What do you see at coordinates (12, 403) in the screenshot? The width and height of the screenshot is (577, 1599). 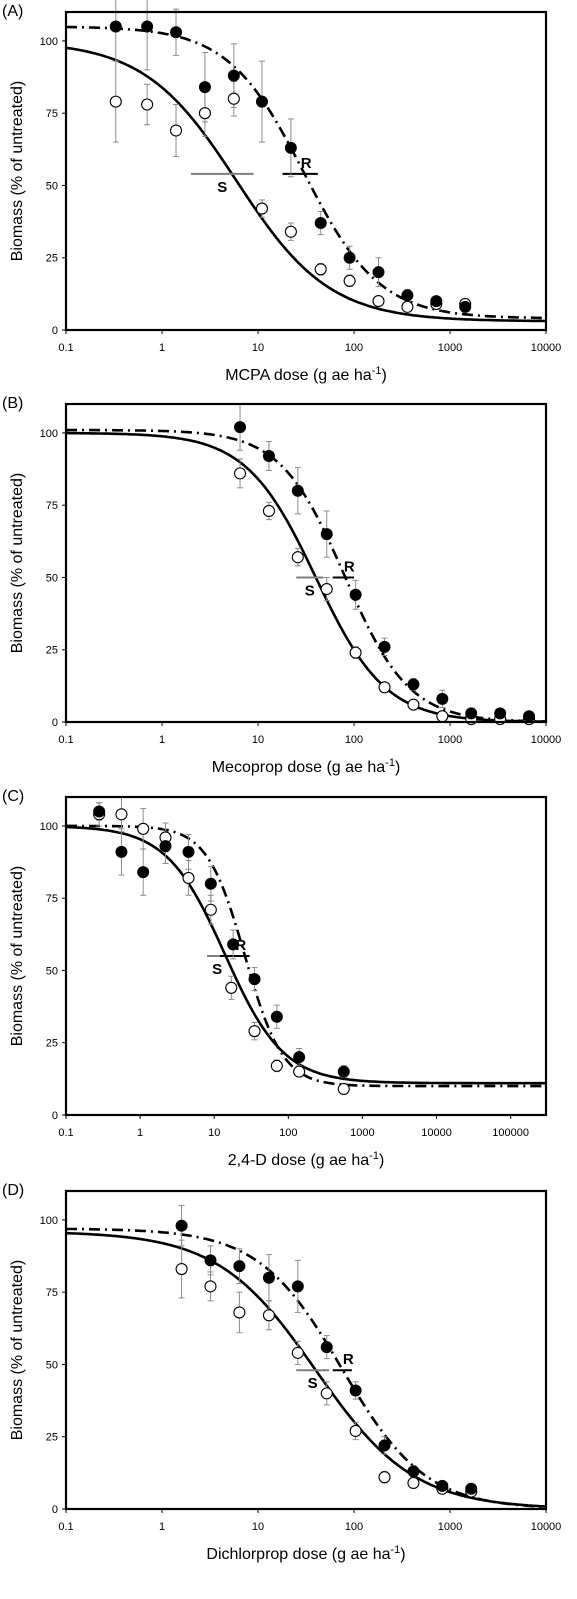 I see `panel-label: (B)` at bounding box center [12, 403].